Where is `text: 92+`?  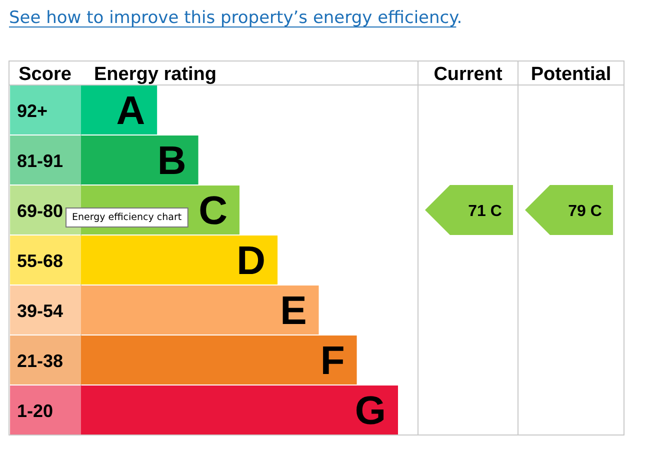
text: 92+ is located at coordinates (32, 111).